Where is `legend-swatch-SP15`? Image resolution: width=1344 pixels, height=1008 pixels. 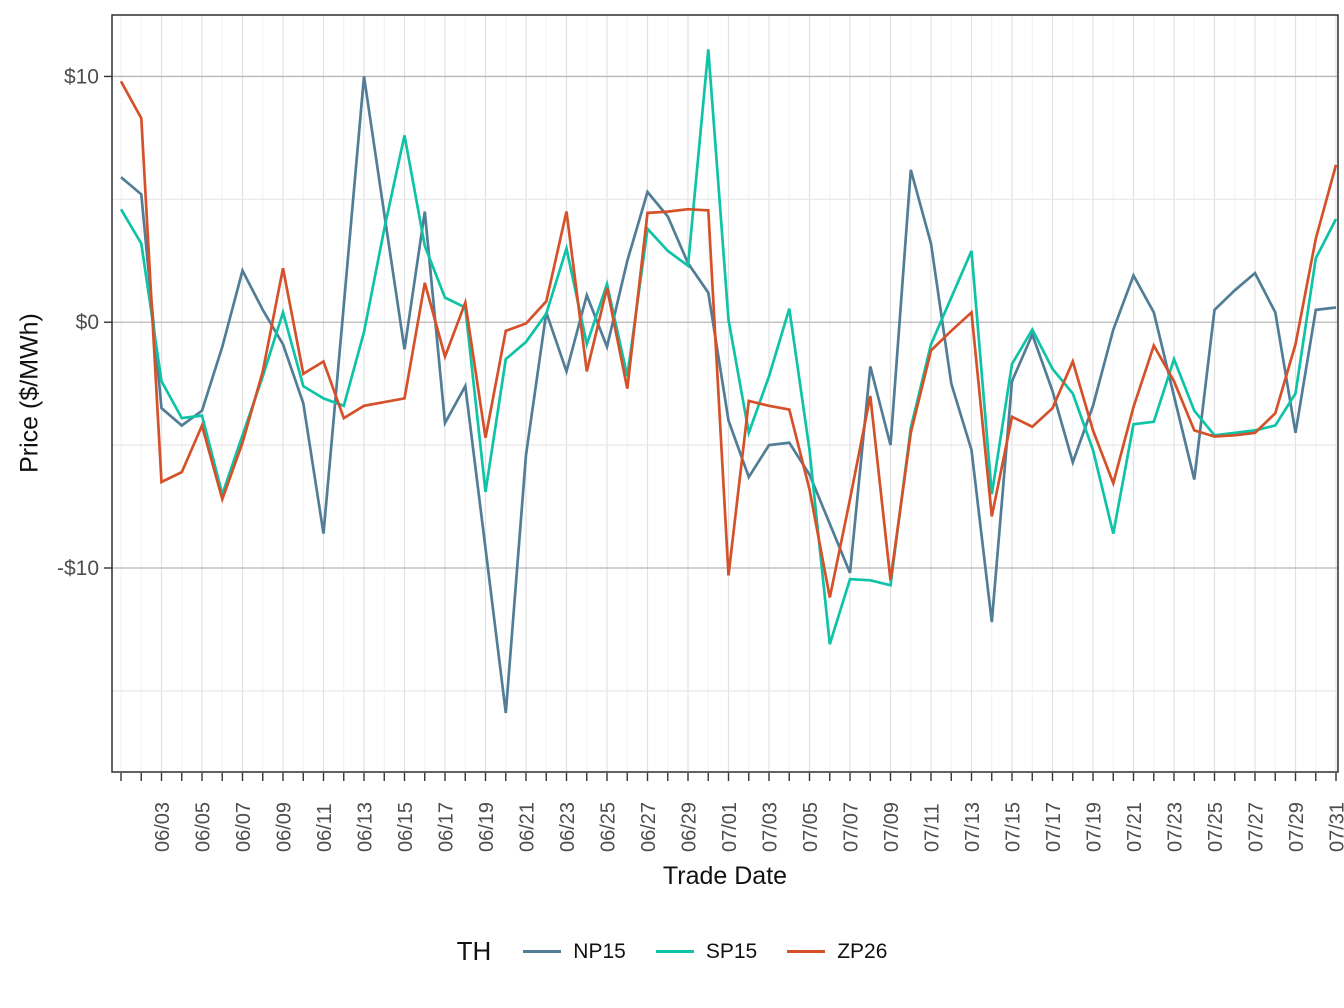
legend-swatch-SP15 is located at coordinates (674, 951).